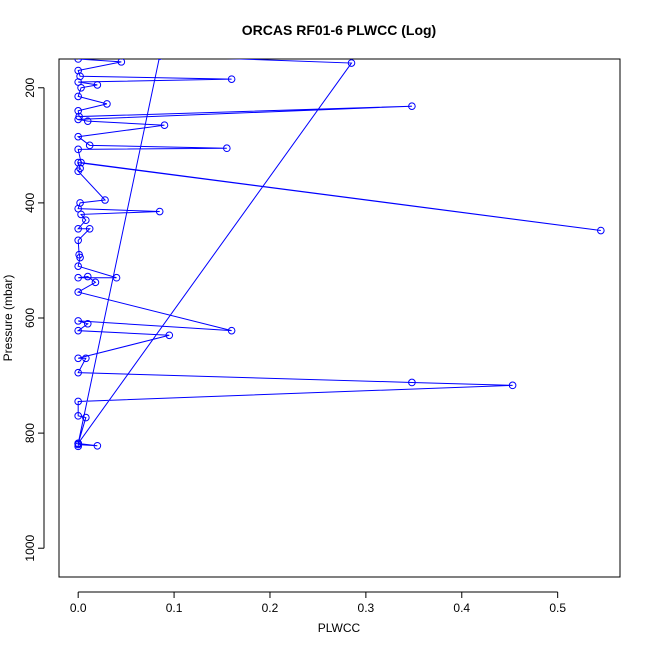 The height and width of the screenshot is (650, 650). I want to click on y-axis: 200 400 600 800 1000, so click(33, 319).